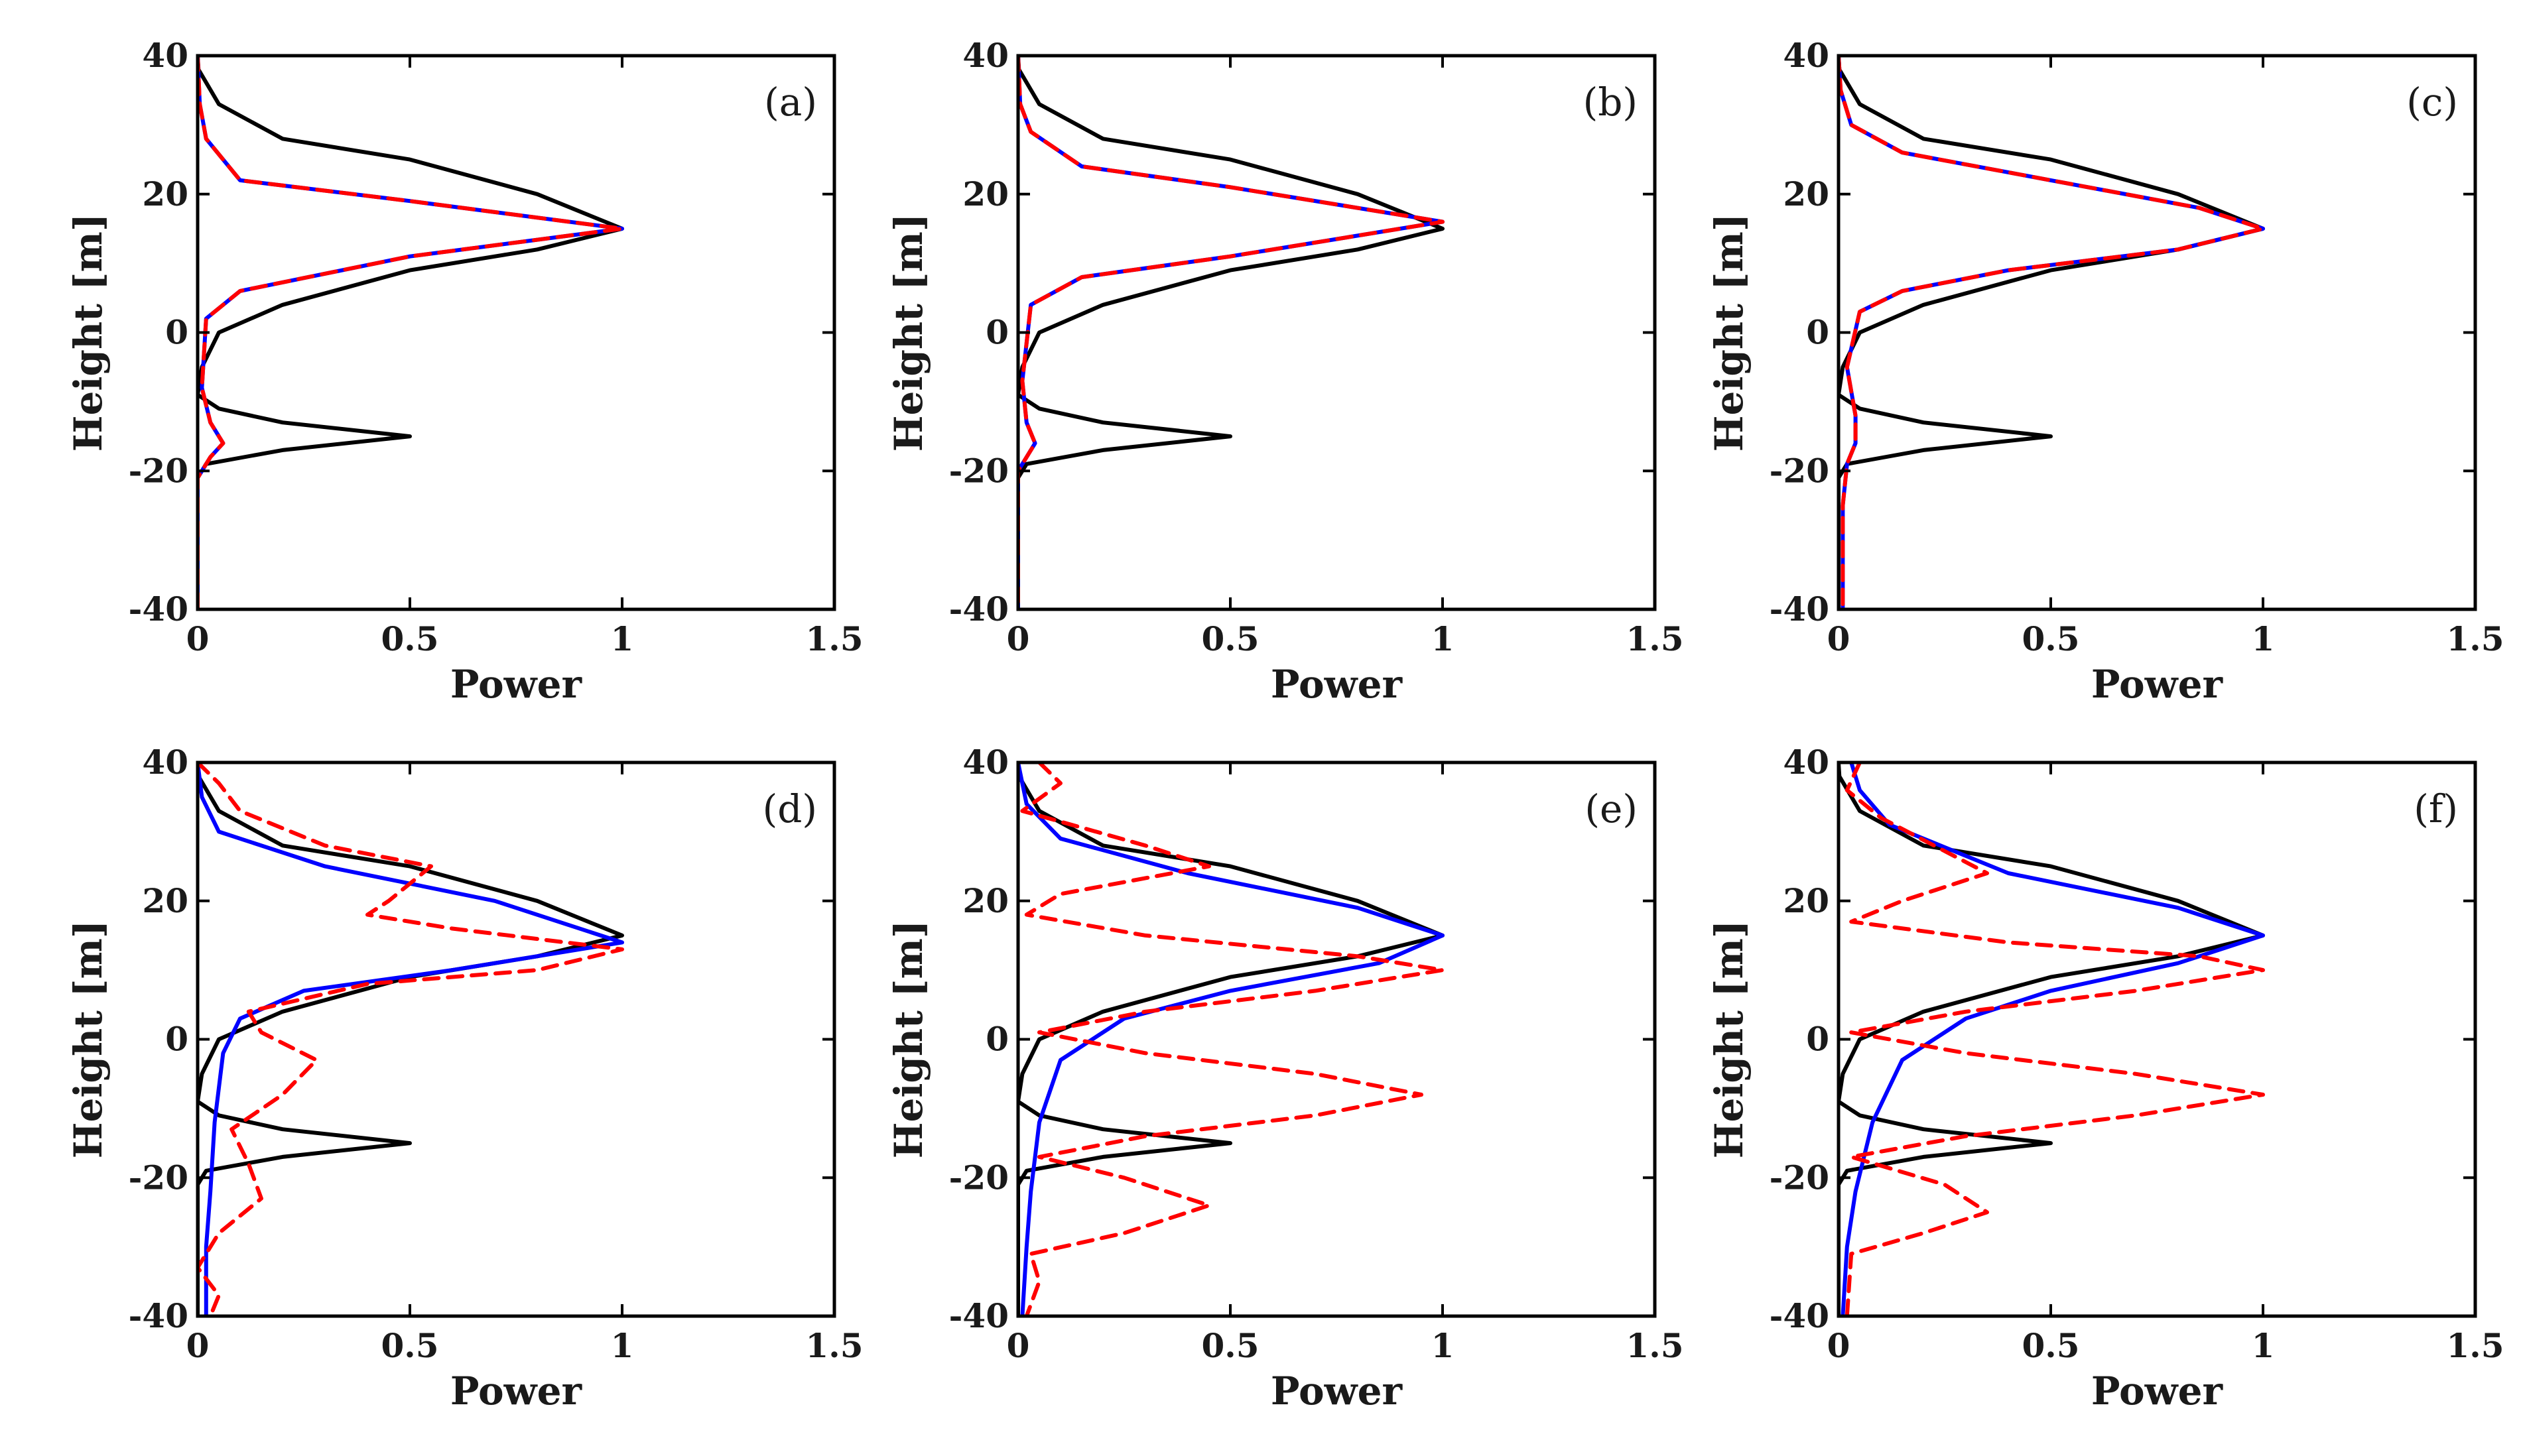 Image resolution: width=2523 pixels, height=1456 pixels. I want to click on panel-label: (b), so click(1610, 102).